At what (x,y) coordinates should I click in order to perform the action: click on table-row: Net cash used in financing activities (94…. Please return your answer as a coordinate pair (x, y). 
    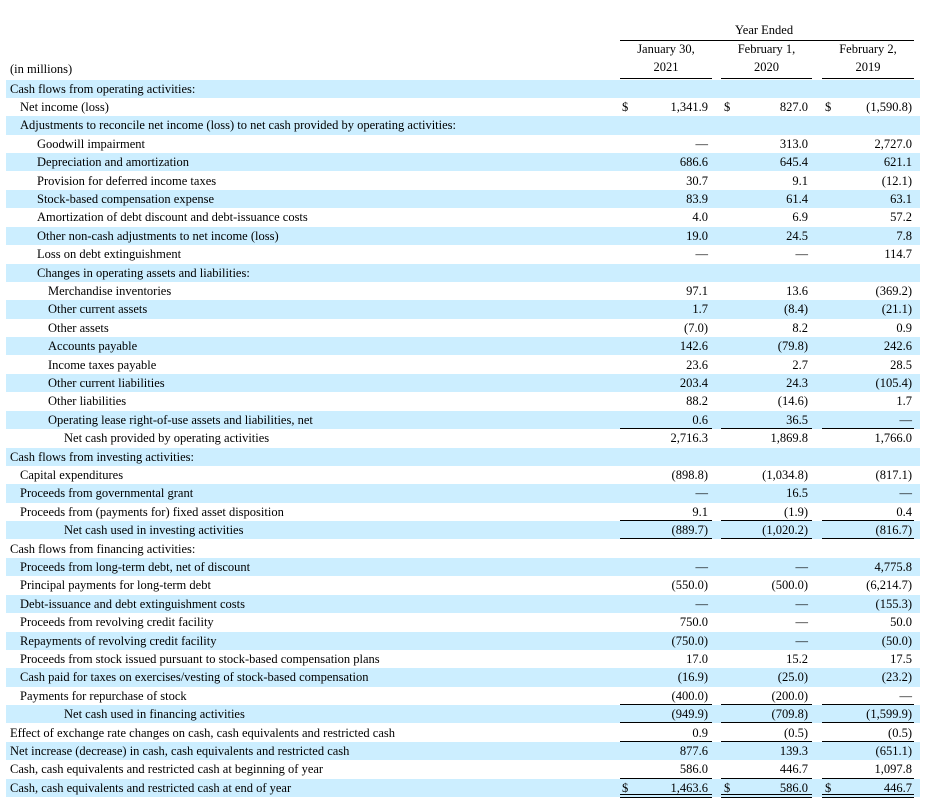
    Looking at the image, I should click on (463, 714).